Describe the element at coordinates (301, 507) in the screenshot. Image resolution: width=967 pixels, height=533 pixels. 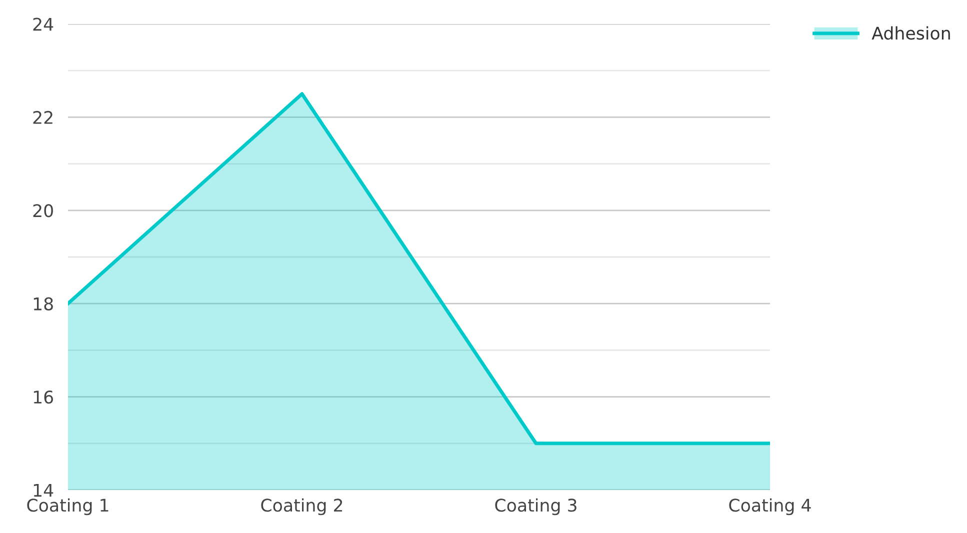
I see `x-tick-label: Coating 2` at that location.